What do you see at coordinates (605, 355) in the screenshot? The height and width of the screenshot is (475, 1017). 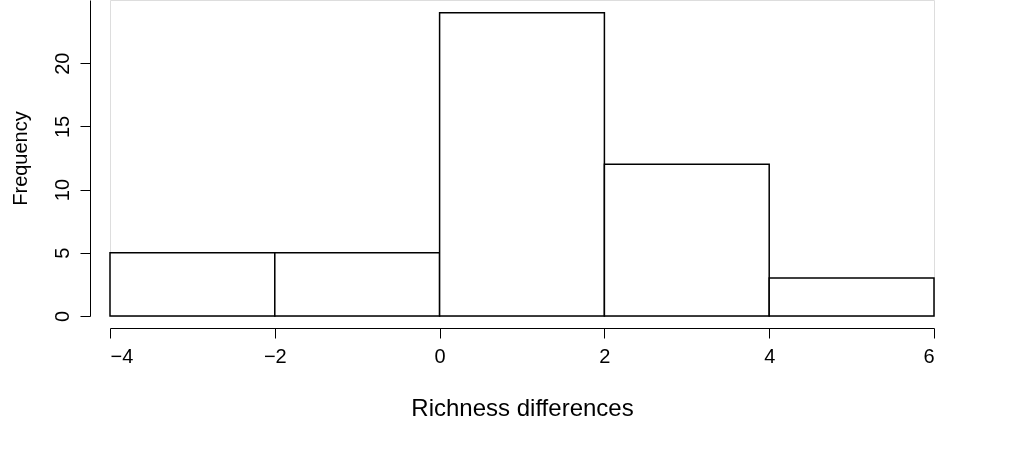 I see `x-tick-label: 2` at bounding box center [605, 355].